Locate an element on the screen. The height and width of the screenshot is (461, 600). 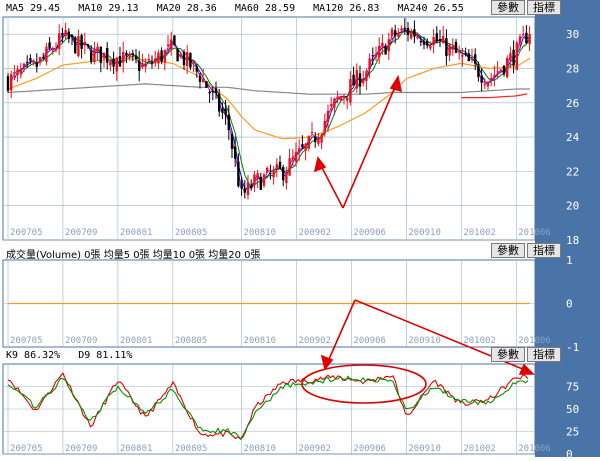
kd-params-button: 參數 is located at coordinates (508, 354).